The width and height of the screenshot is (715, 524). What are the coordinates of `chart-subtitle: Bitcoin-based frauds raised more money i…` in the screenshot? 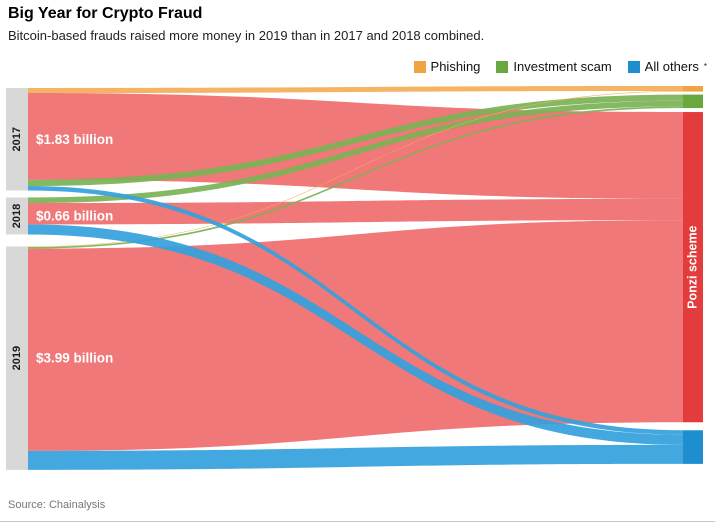 It's located at (246, 35).